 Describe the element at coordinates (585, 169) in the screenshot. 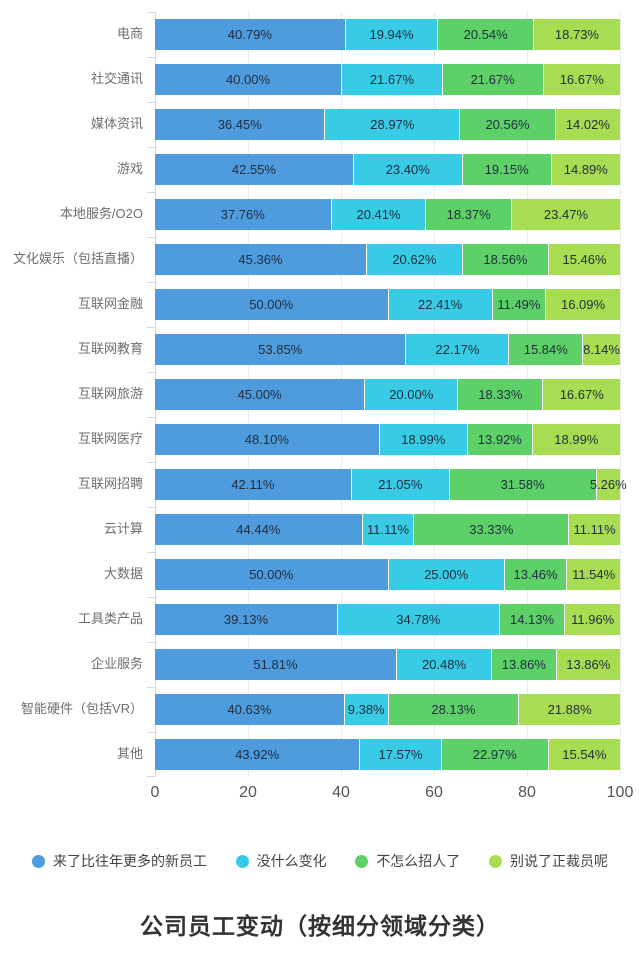

I see `bar-segment: 14.89%` at that location.